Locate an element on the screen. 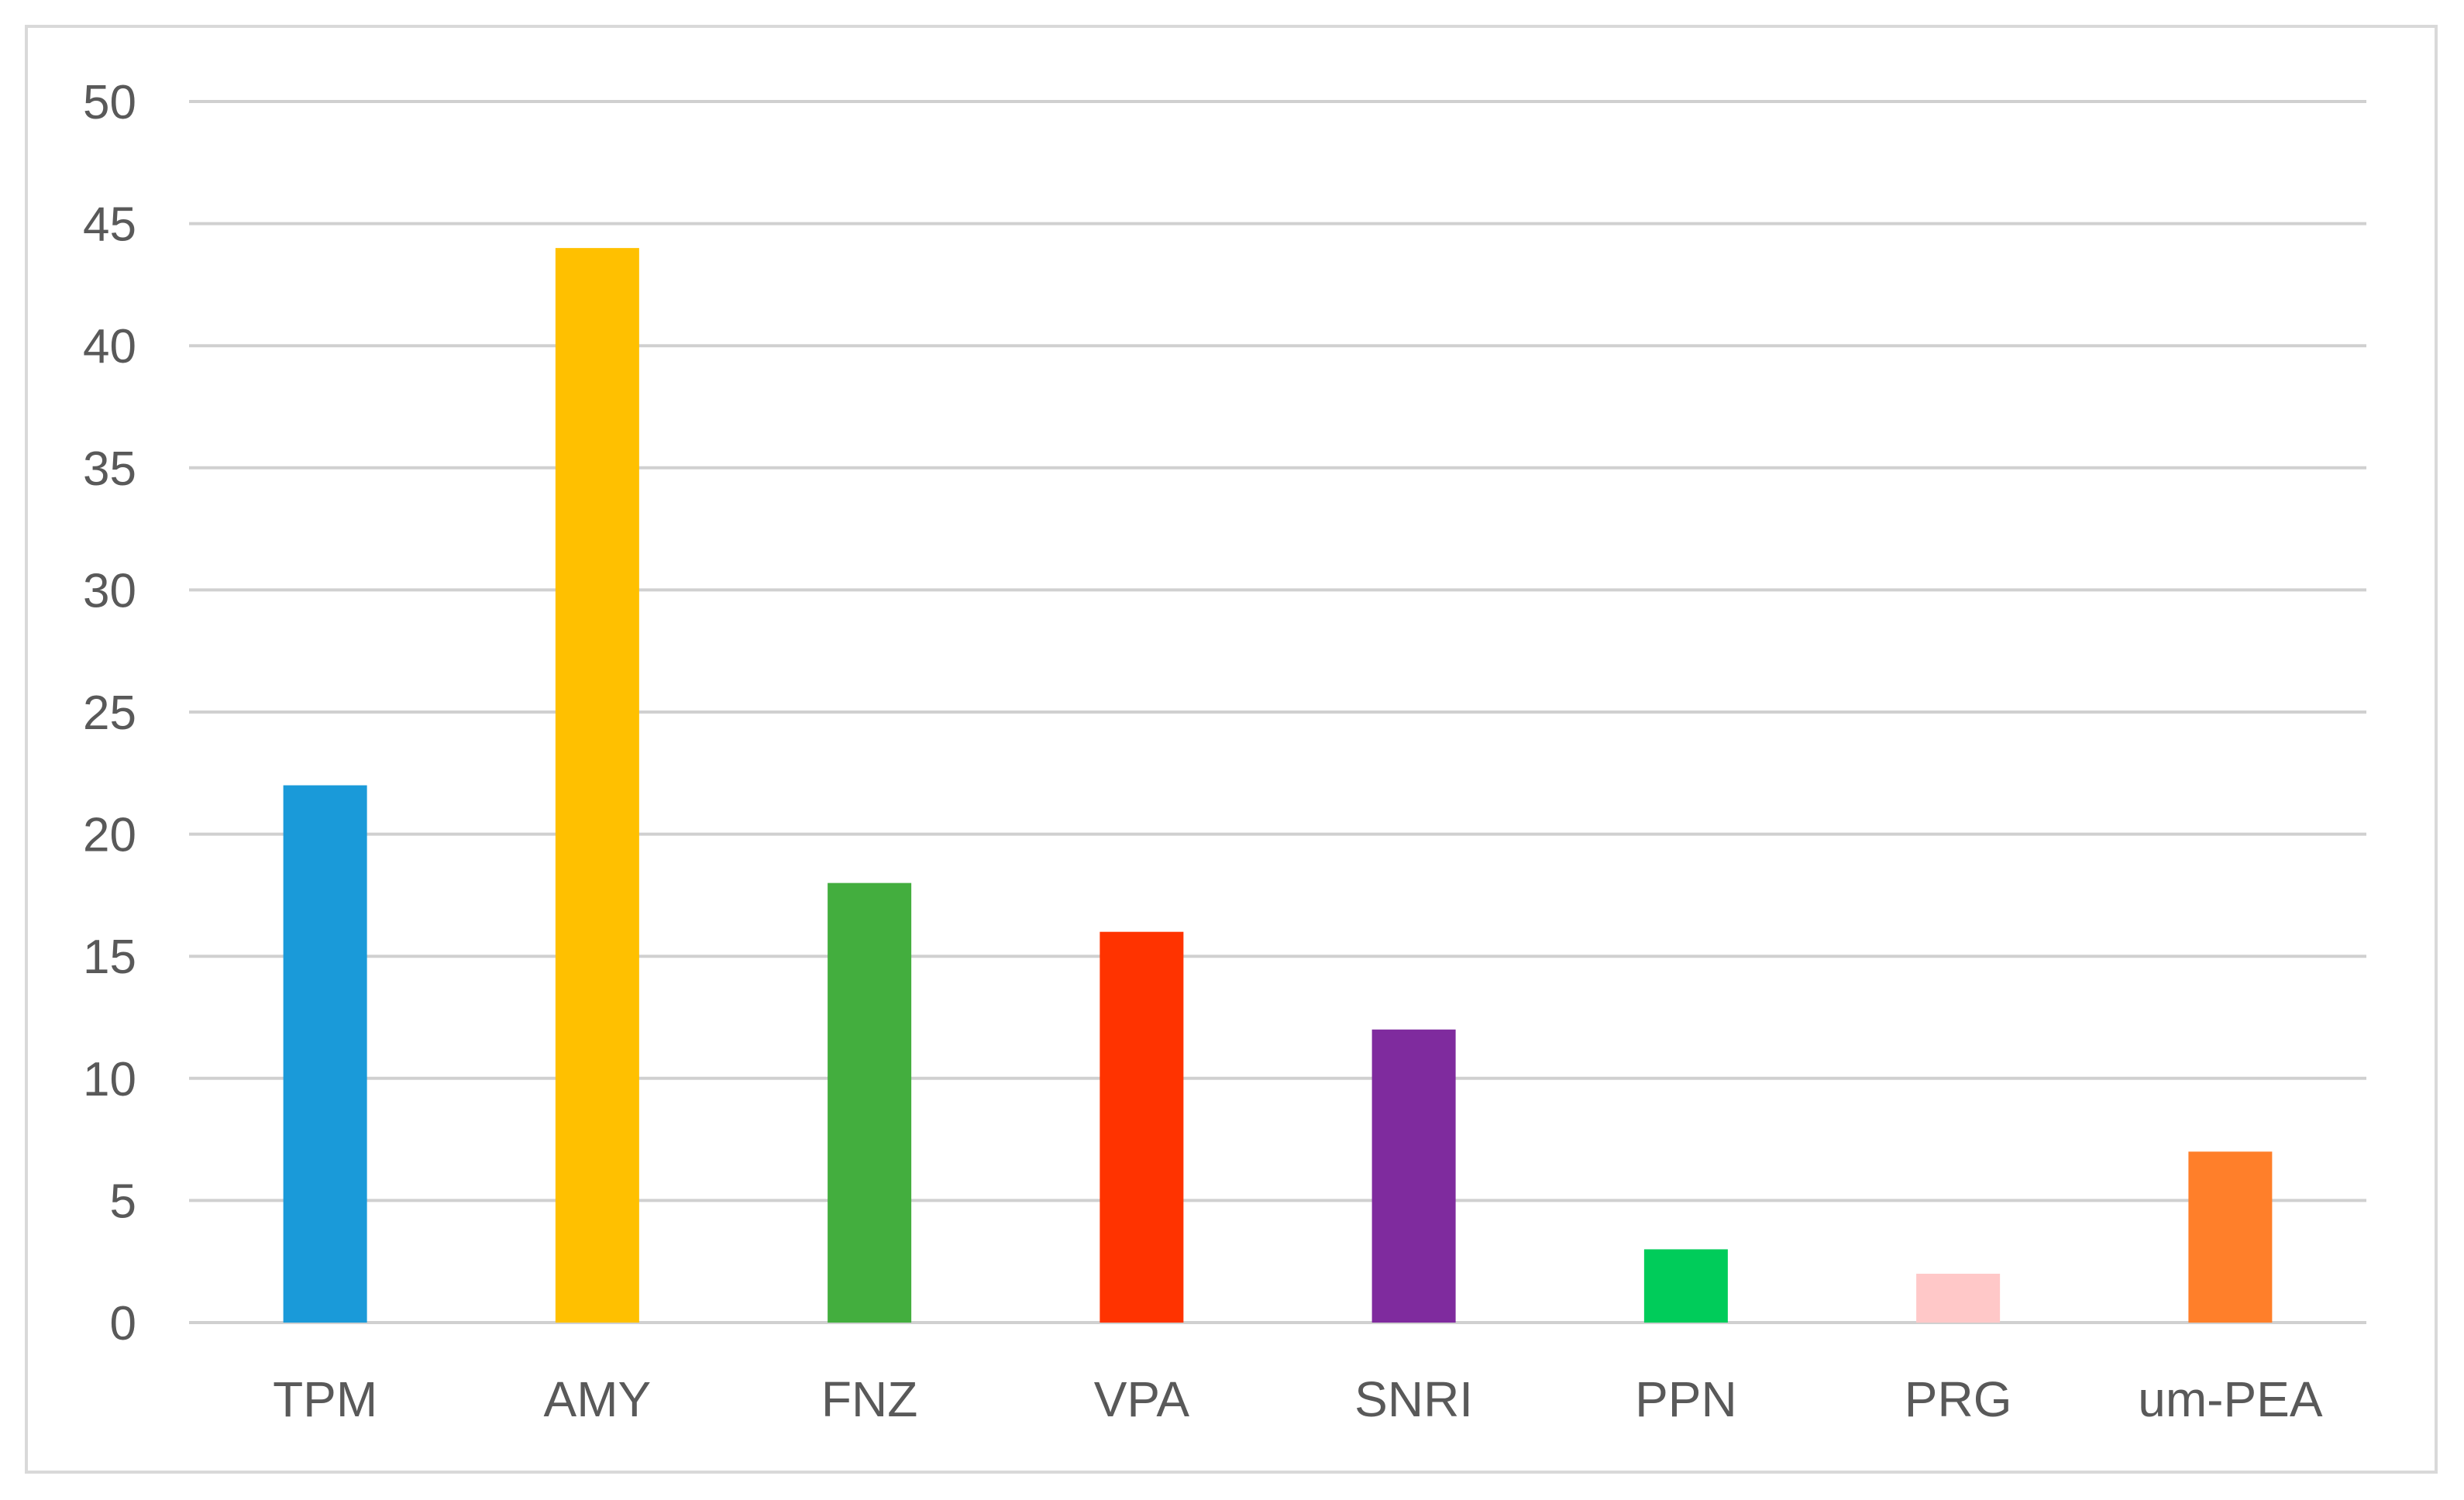  bar-prg is located at coordinates (1958, 1298).